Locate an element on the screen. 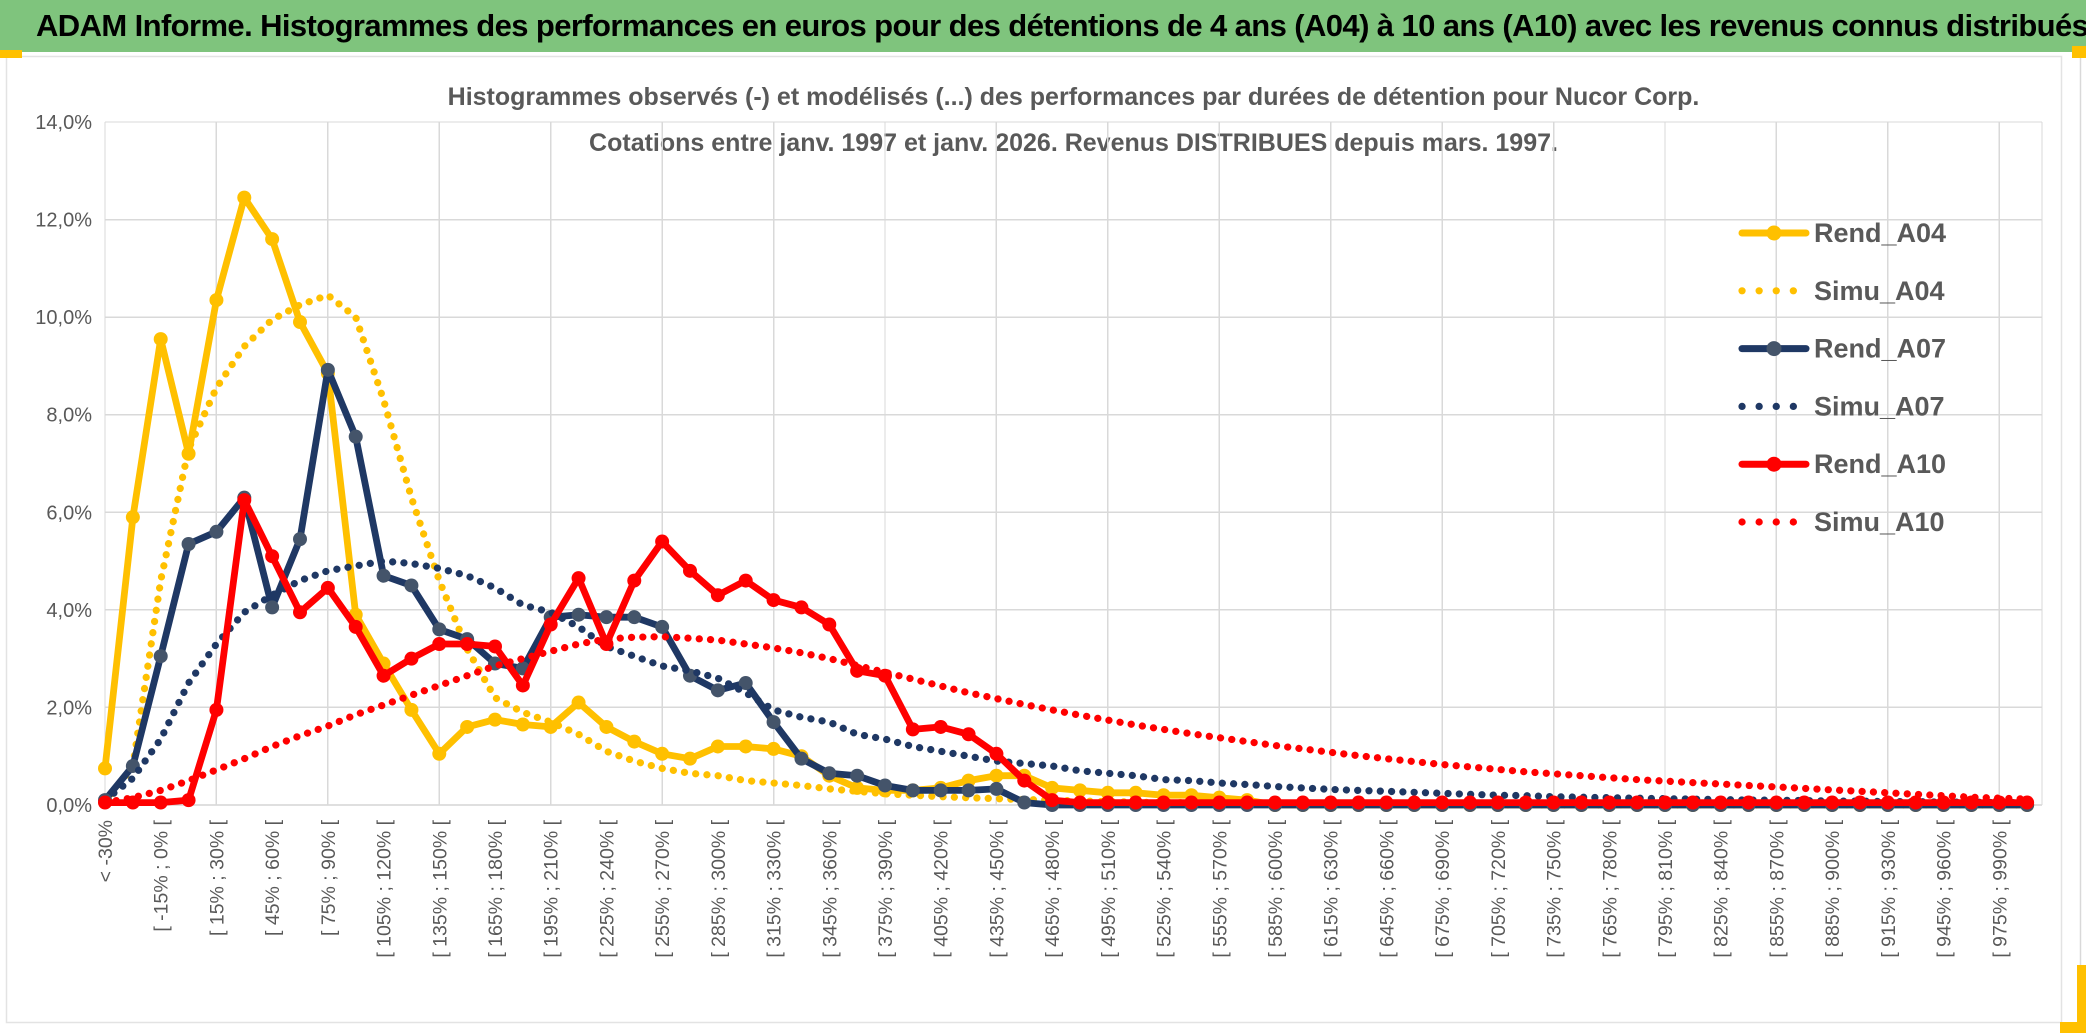  x-axis-tick-label: [ 705% ; 720% [ is located at coordinates (1499, 888).